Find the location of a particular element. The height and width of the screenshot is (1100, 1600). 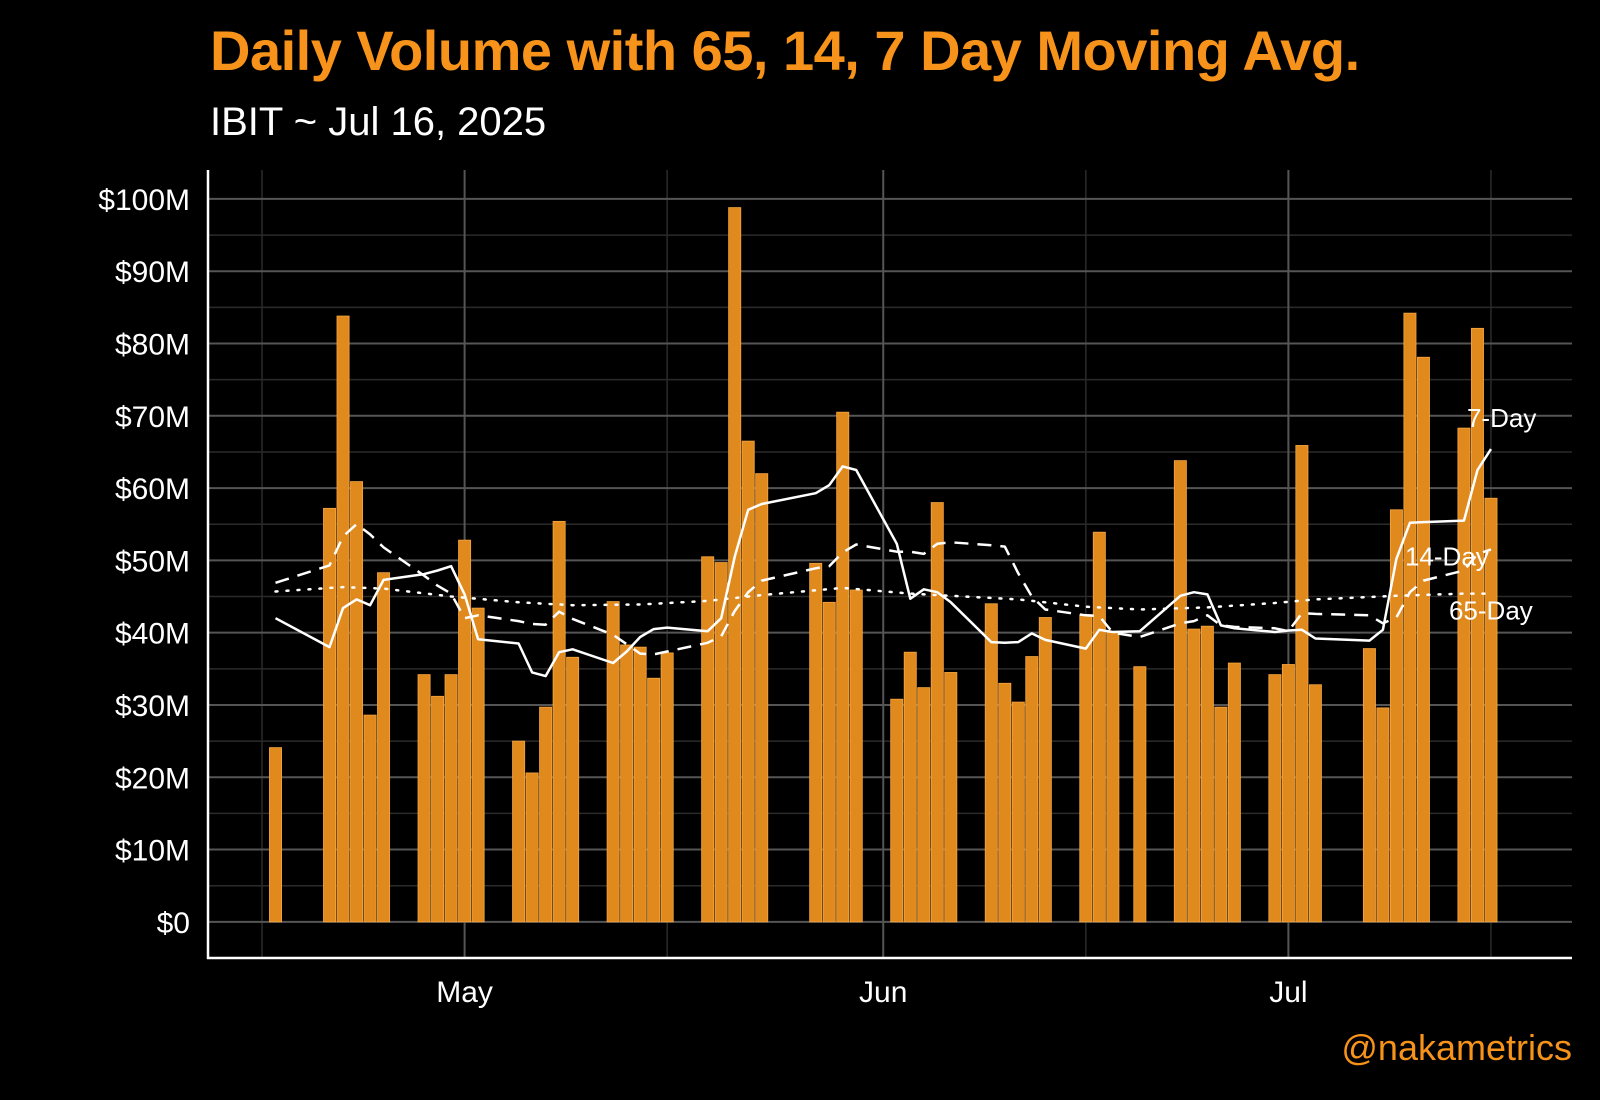

series-label: 14-Day is located at coordinates (1447, 557).